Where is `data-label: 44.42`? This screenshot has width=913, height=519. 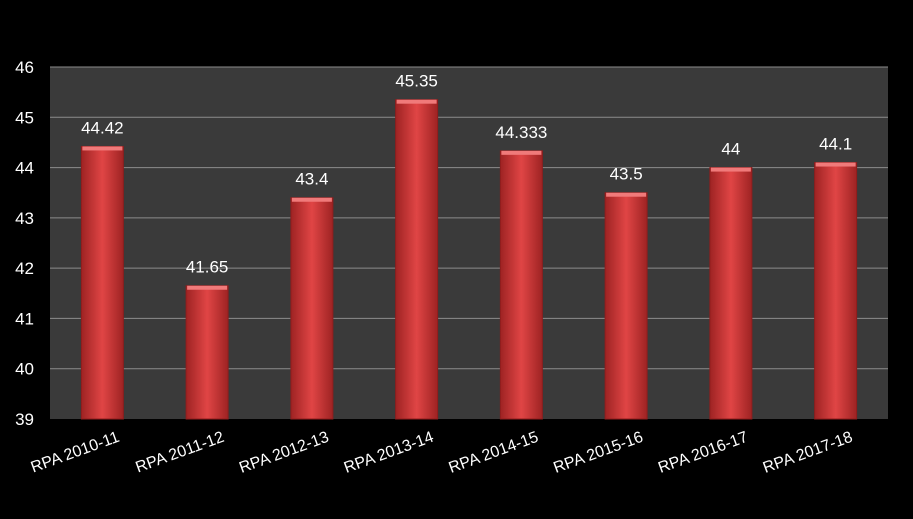 data-label: 44.42 is located at coordinates (102, 127).